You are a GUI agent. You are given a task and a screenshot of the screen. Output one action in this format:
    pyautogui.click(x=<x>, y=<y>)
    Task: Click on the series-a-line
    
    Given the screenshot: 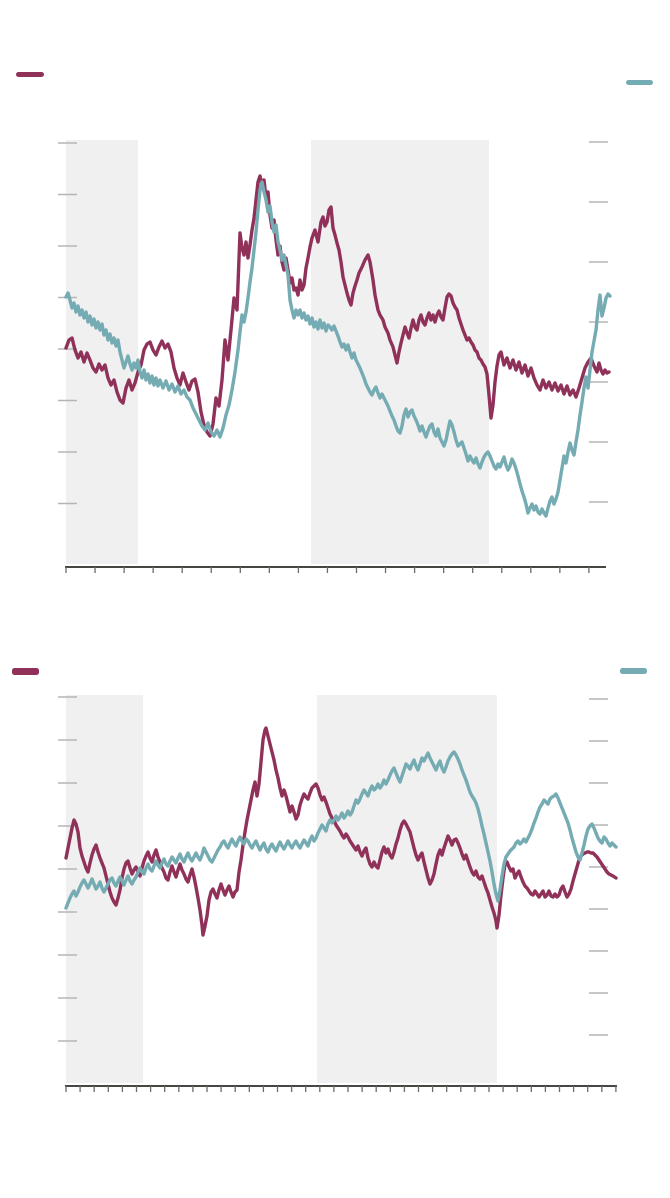 What is the action you would take?
    pyautogui.click(x=341, y=831)
    